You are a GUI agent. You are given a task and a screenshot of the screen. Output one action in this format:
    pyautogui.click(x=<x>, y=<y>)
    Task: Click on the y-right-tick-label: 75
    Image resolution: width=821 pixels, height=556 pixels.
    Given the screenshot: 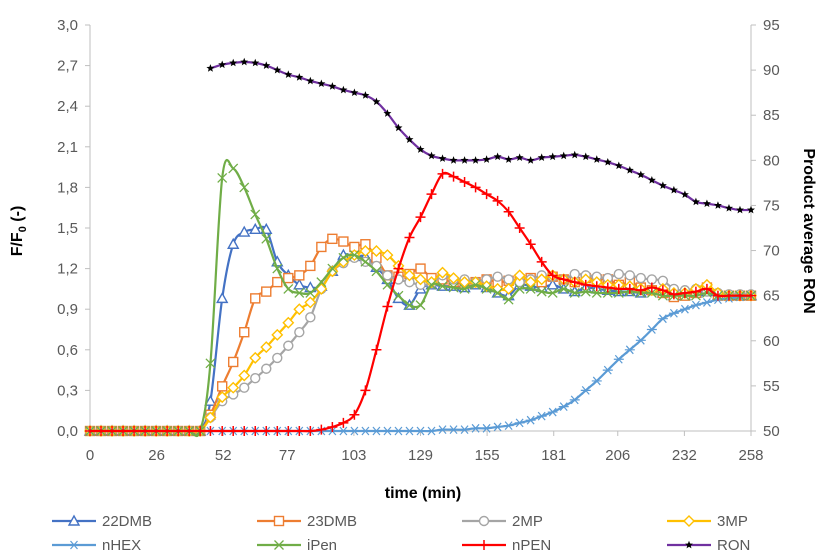 What is the action you would take?
    pyautogui.click(x=771, y=205)
    